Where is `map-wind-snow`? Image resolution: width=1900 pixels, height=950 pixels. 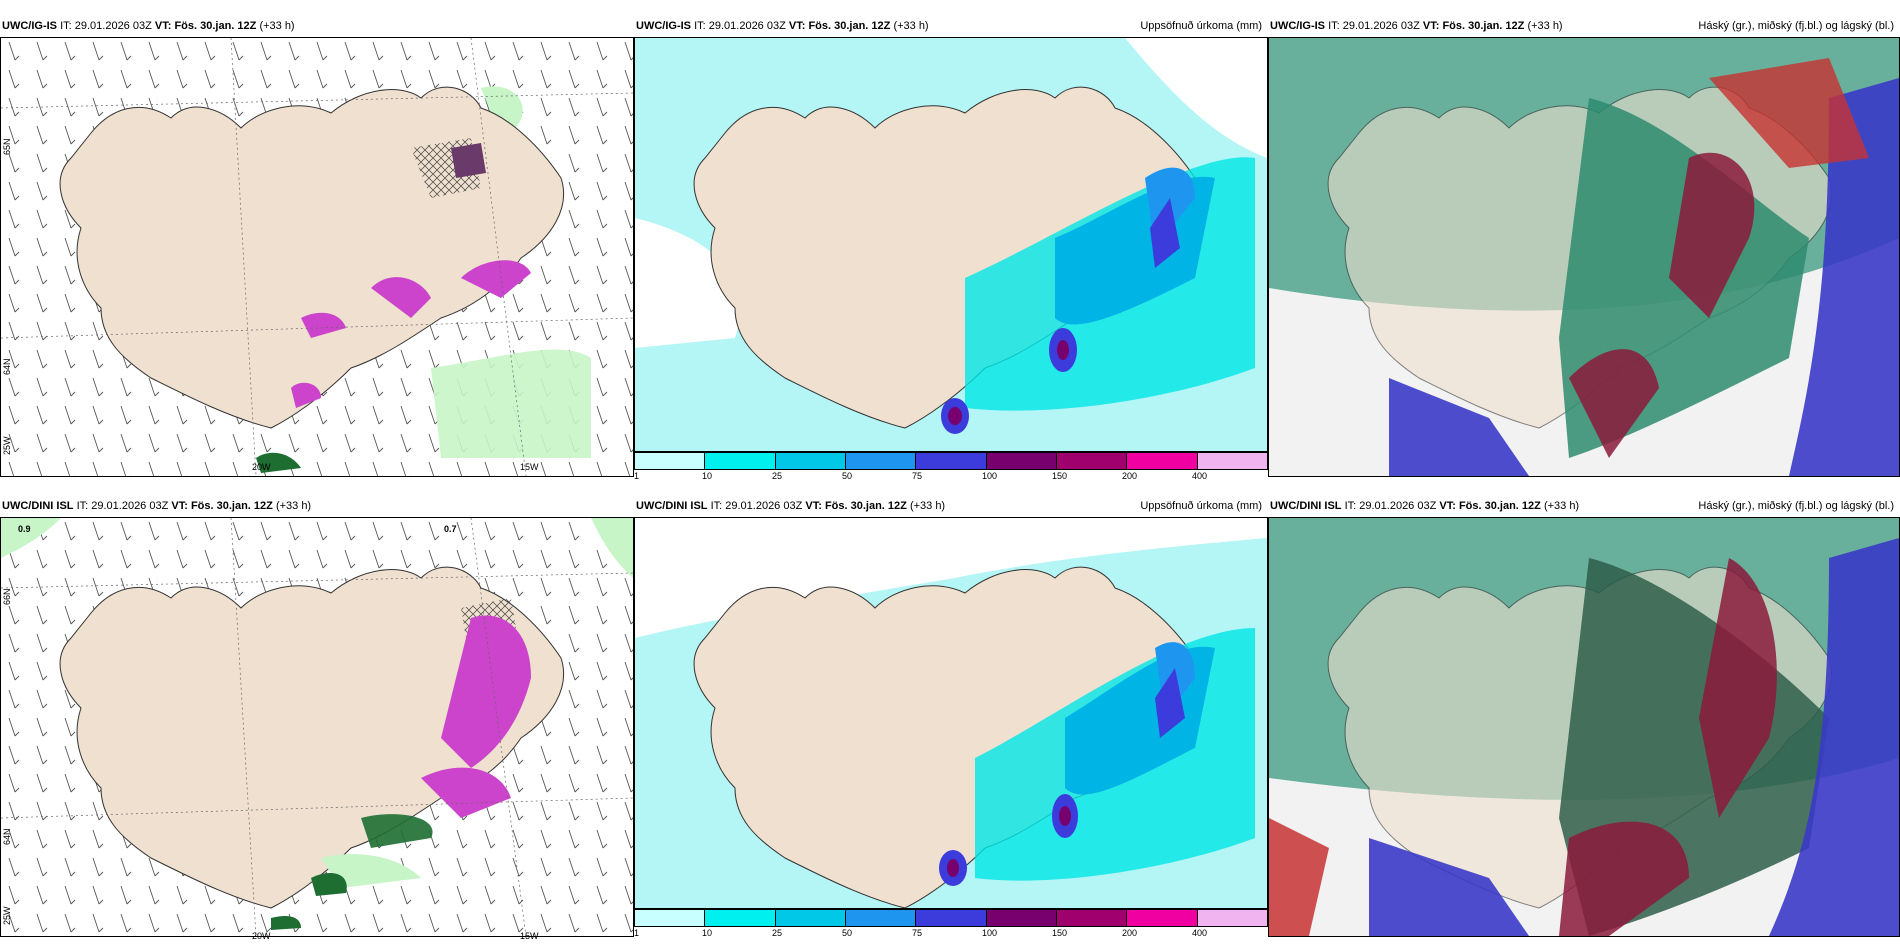
map-wind-snow is located at coordinates (317, 727).